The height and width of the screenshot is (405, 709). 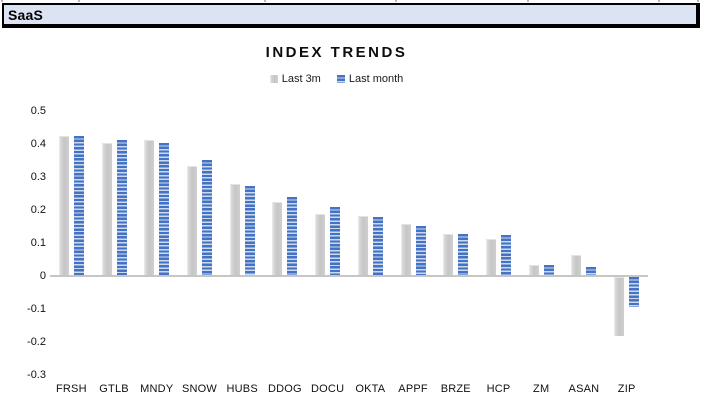 I want to click on bar-last-3m-hubs, so click(x=234, y=230).